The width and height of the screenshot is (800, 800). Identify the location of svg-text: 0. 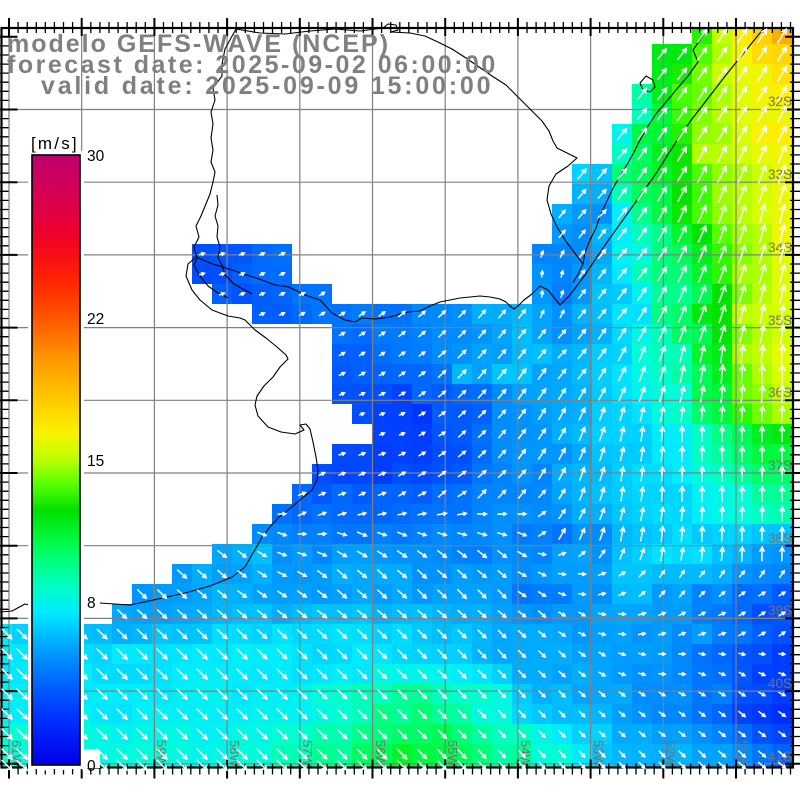
(91, 766).